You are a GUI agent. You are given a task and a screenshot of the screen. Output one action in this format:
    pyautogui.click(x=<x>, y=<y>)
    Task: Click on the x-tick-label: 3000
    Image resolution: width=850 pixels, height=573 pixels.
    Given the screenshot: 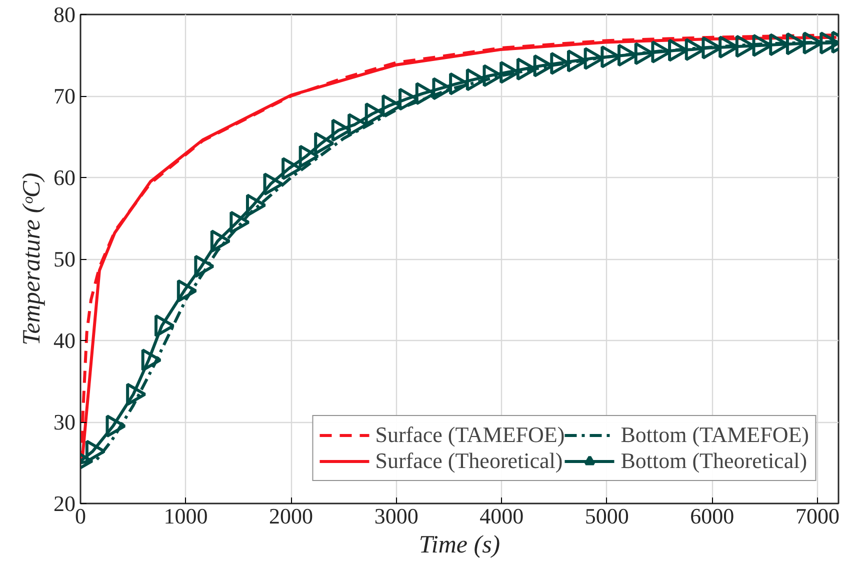 What is the action you would take?
    pyautogui.click(x=396, y=516)
    